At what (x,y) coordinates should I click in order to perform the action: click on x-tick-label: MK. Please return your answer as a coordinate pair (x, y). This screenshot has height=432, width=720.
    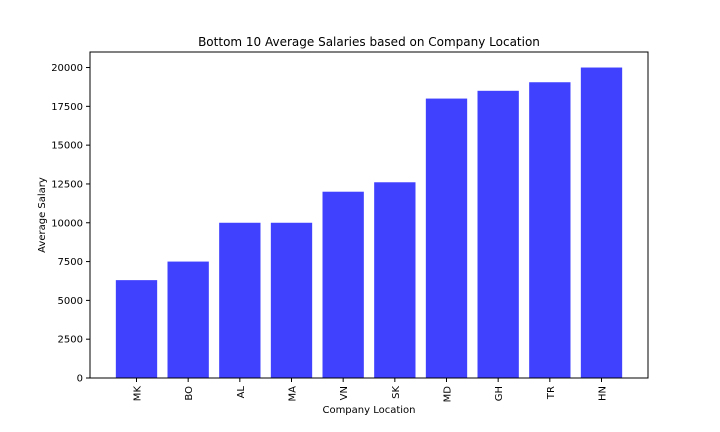
    Looking at the image, I should click on (138, 394).